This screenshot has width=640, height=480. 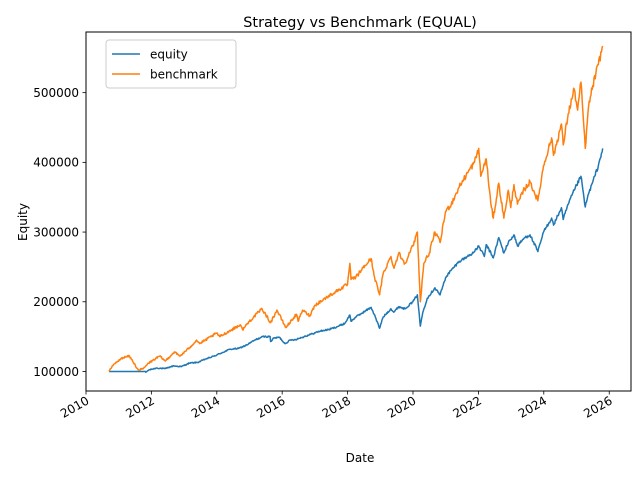 I want to click on legend-box, so click(x=171, y=64).